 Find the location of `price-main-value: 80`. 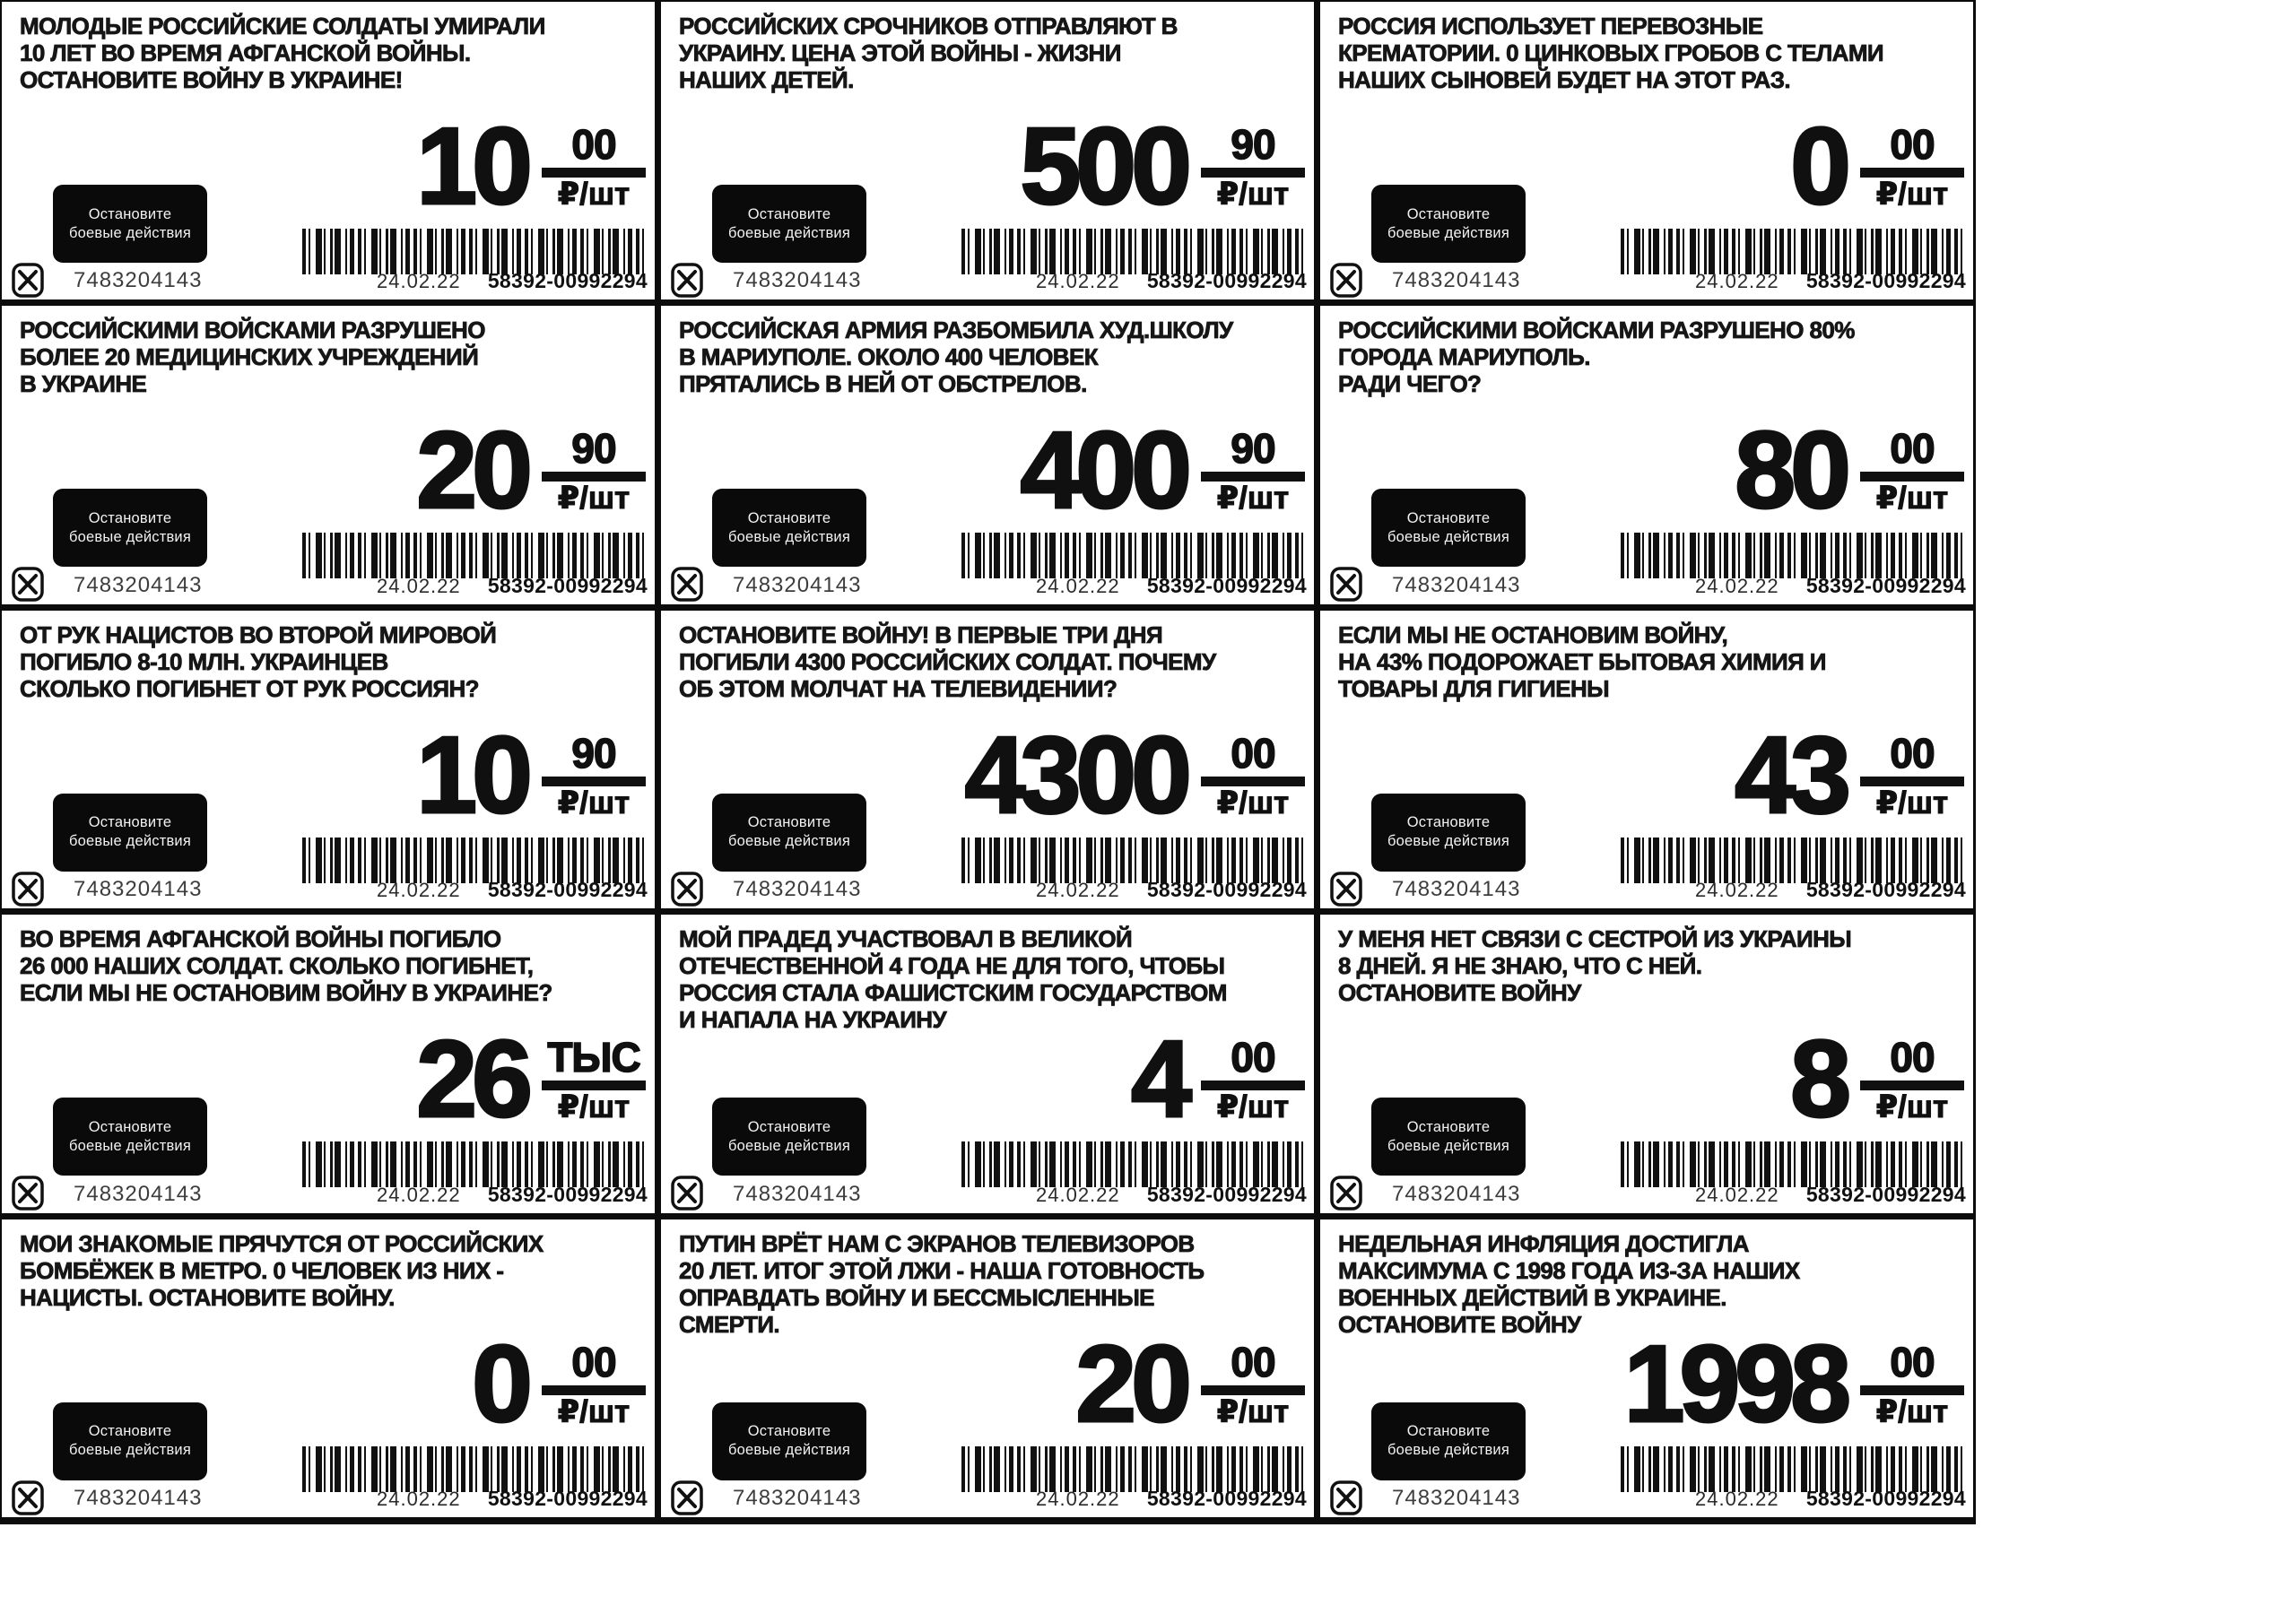

price-main-value: 80 is located at coordinates (1793, 471).